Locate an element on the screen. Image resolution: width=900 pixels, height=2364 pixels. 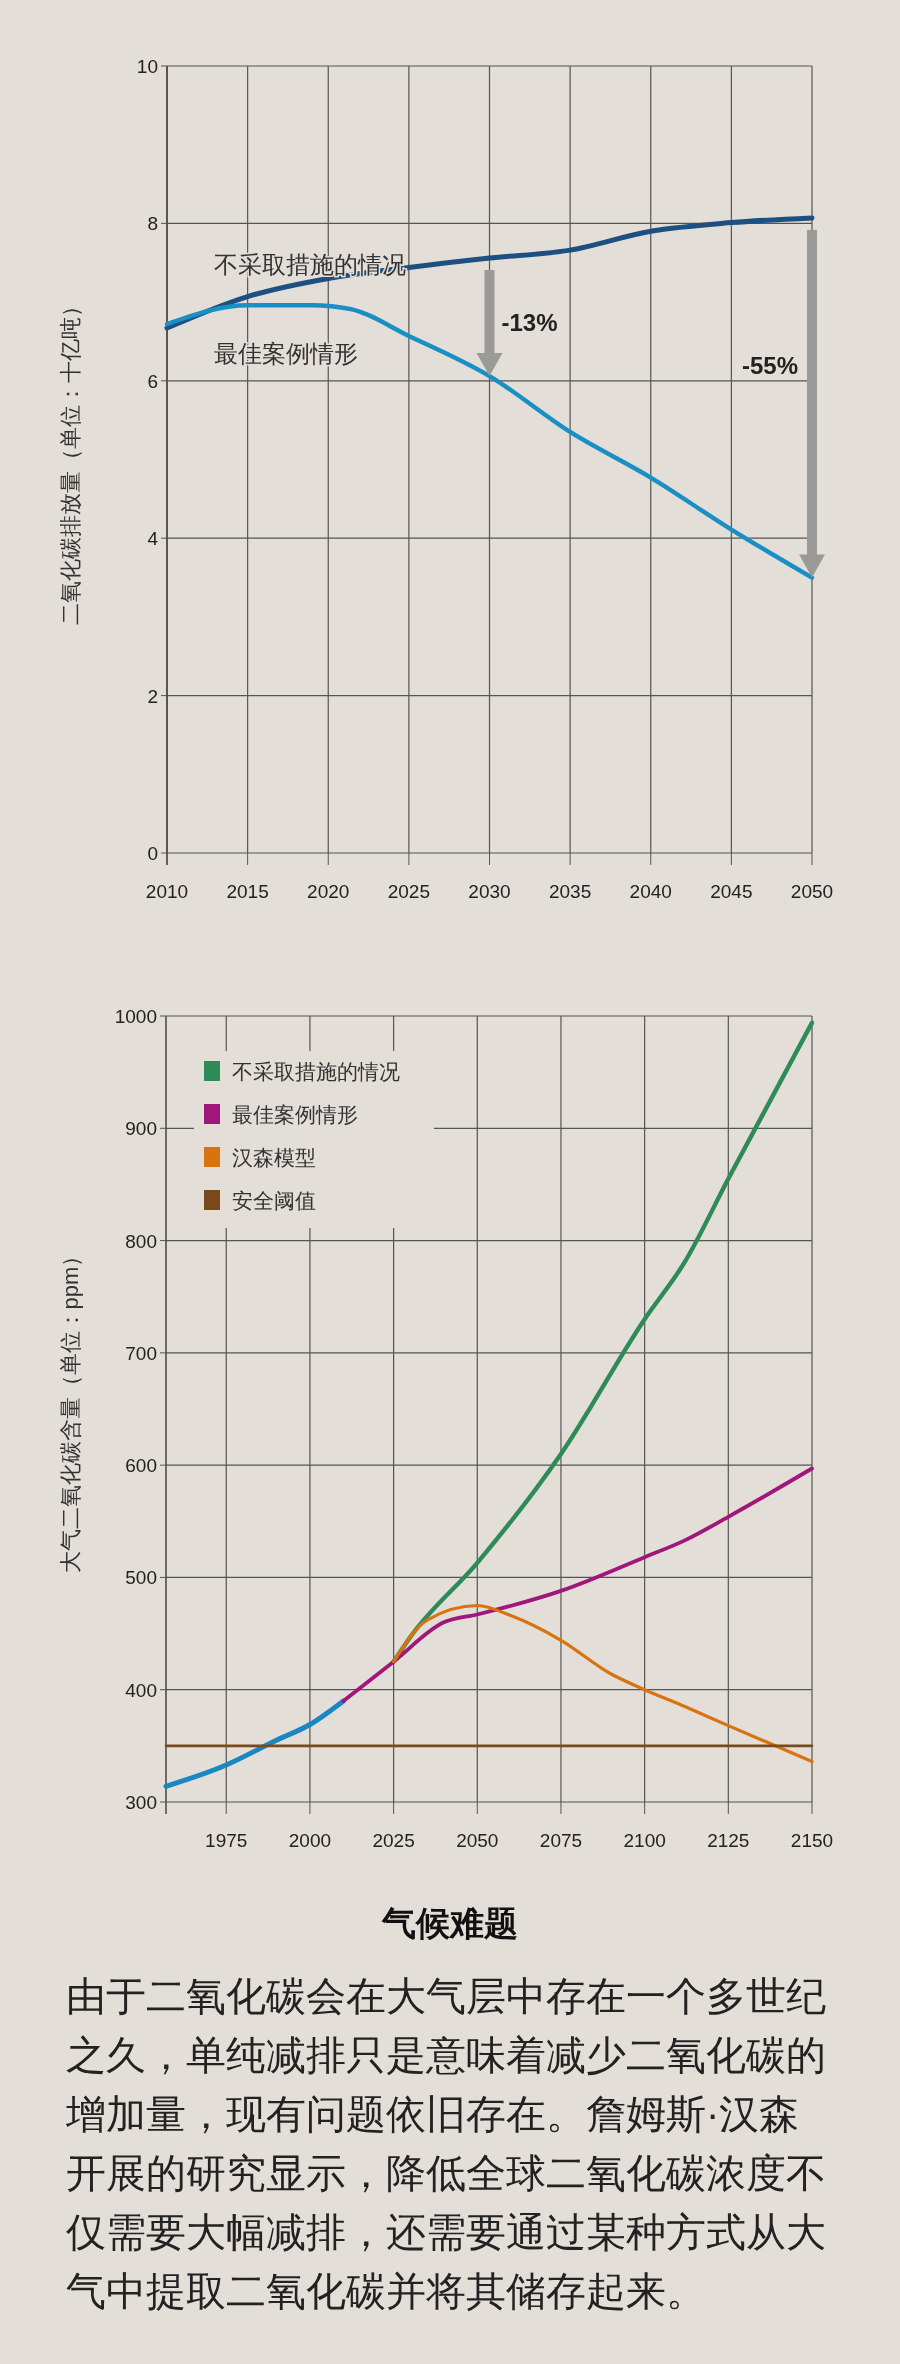
y-tick-label: 8 is located at coordinates (152, 224).